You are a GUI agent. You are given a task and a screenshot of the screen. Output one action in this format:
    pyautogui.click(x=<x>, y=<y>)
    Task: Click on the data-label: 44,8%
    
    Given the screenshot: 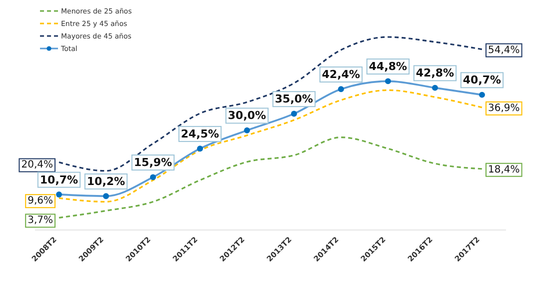 What is the action you would take?
    pyautogui.click(x=388, y=67)
    